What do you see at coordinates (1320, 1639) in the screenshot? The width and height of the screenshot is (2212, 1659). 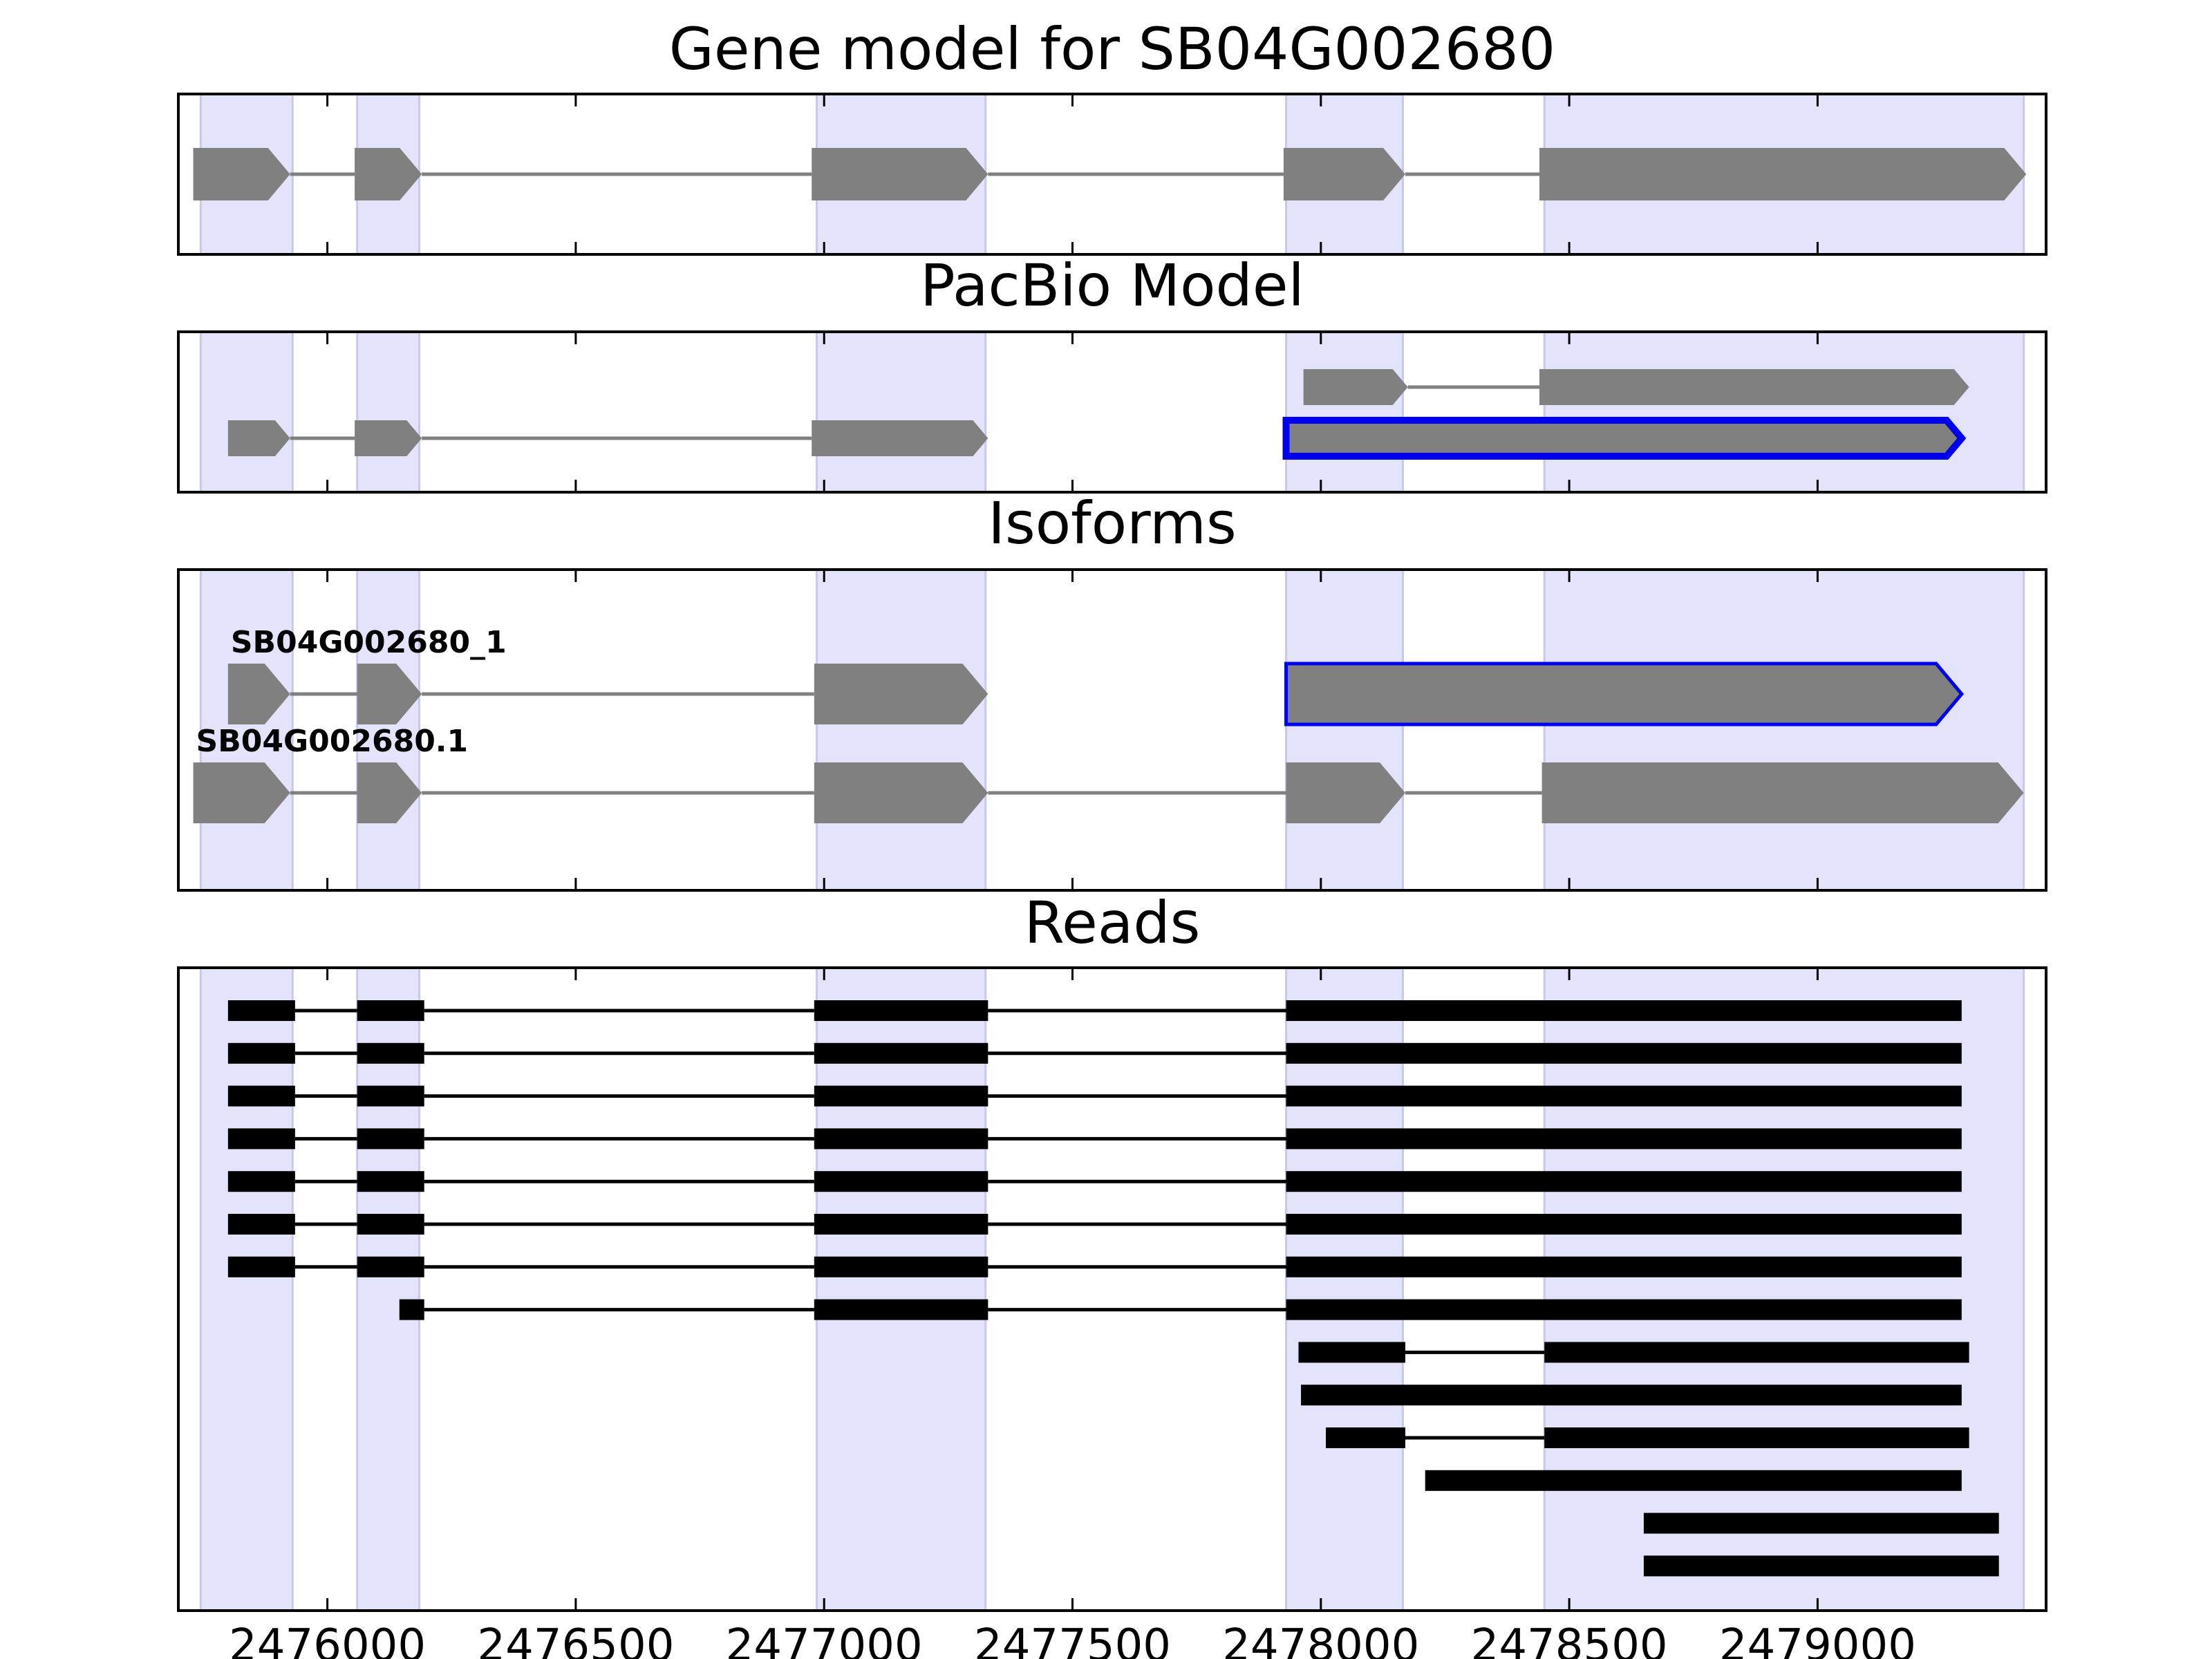 I see `x-tick-label: 2478000` at bounding box center [1320, 1639].